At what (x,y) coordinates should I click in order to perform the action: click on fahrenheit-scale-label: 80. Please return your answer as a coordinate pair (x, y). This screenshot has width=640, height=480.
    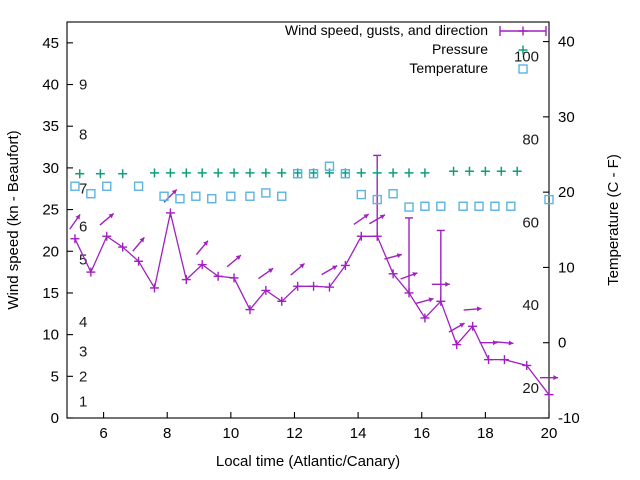
    Looking at the image, I should click on (530, 139).